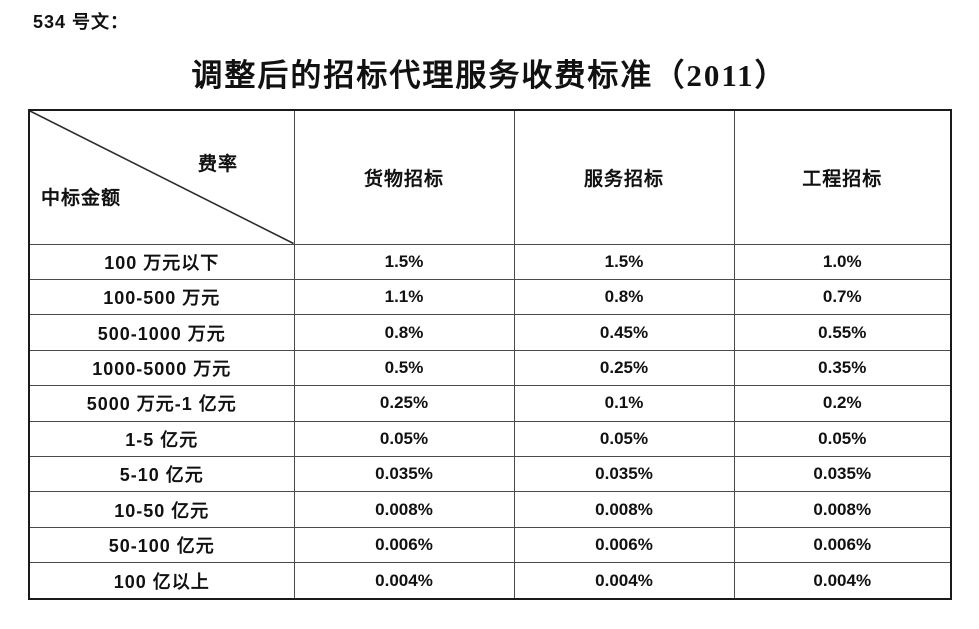 The image size is (979, 629). Describe the element at coordinates (161, 474) in the screenshot. I see `row-label: 5-10 亿元` at that location.